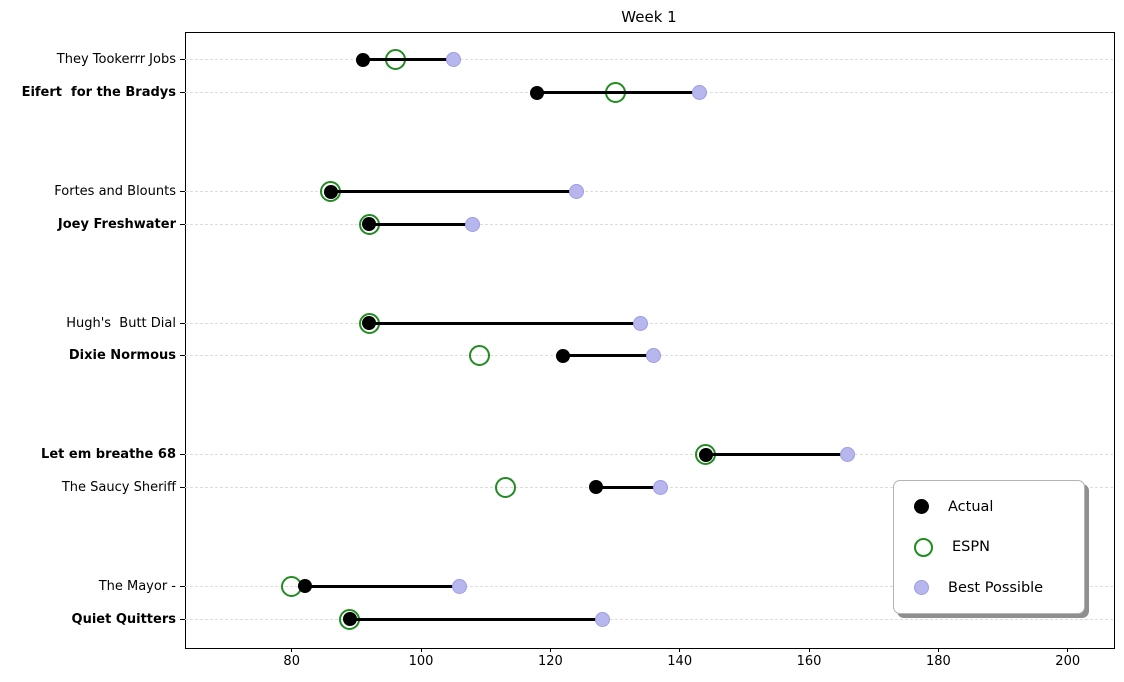 This screenshot has height=682, width=1124. What do you see at coordinates (421, 661) in the screenshot?
I see `x-tick-label: 100` at bounding box center [421, 661].